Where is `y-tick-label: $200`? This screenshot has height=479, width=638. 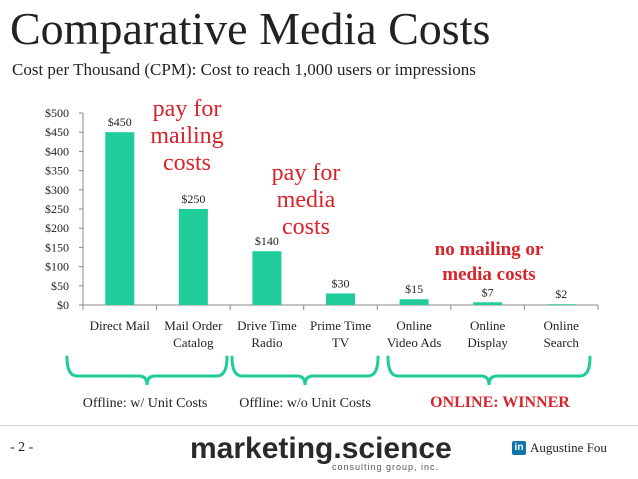 y-tick-label: $200 is located at coordinates (57, 228).